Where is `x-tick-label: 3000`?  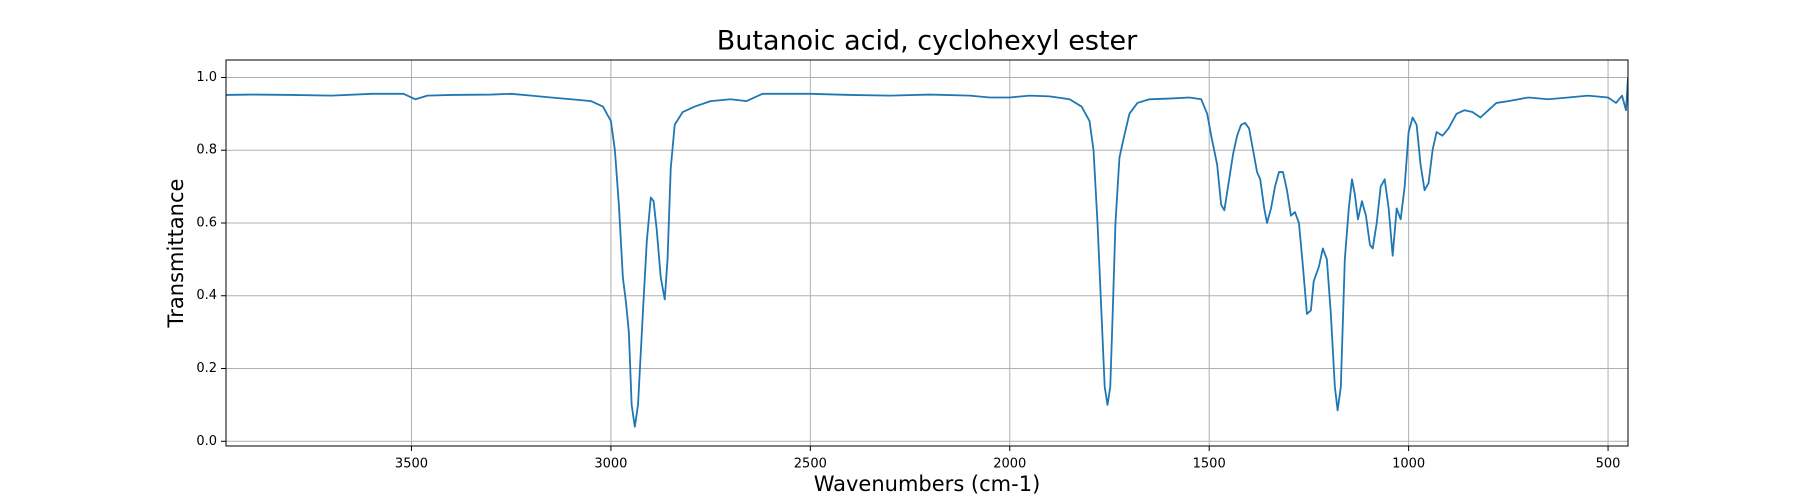 x-tick-label: 3000 is located at coordinates (610, 464).